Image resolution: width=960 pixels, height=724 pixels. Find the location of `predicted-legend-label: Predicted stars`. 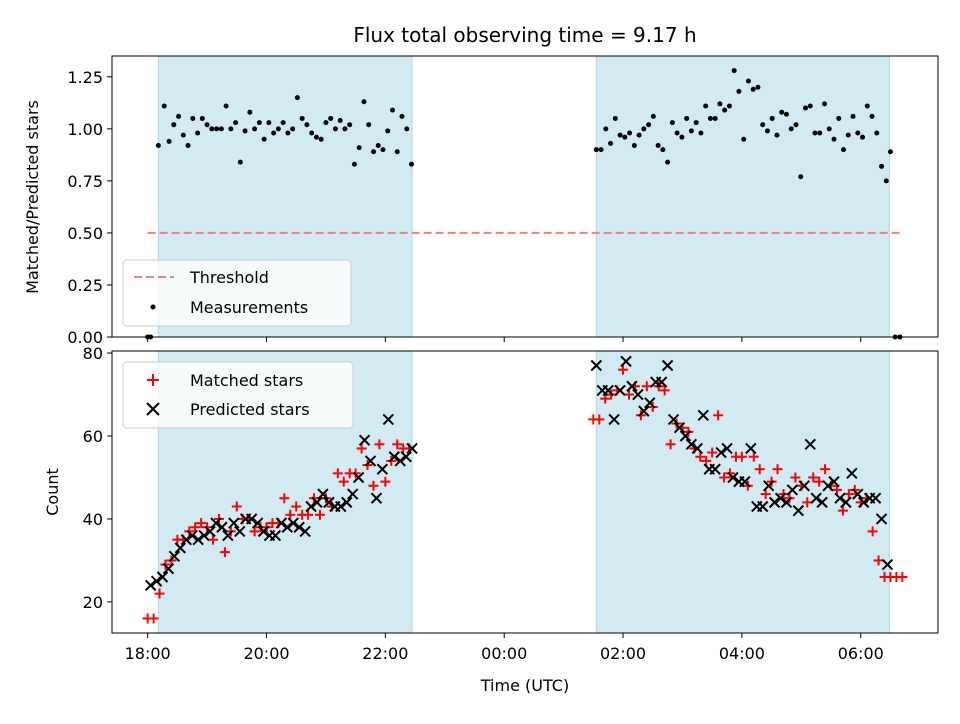

predicted-legend-label: Predicted stars is located at coordinates (250, 409).